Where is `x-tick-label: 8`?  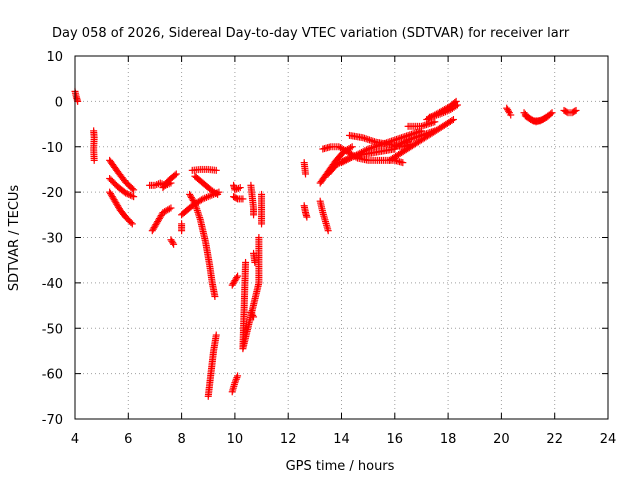 x-tick-label: 8 is located at coordinates (181, 439).